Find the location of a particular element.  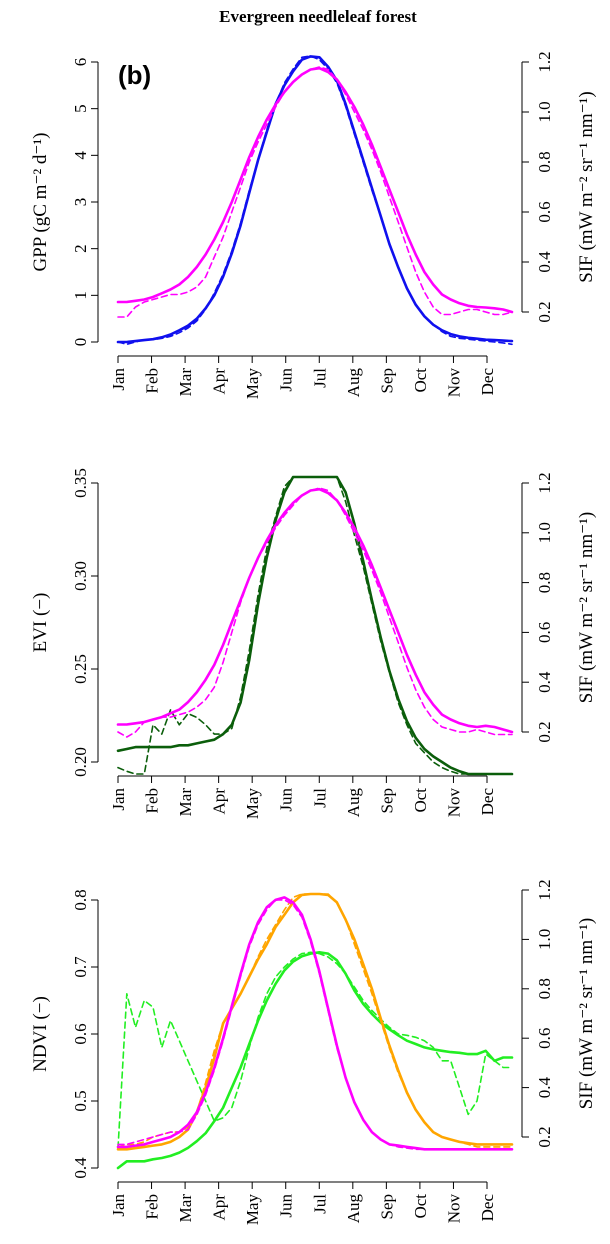

left-axis-title: GPP (gC m⁻² d⁻¹) is located at coordinates (40, 202).